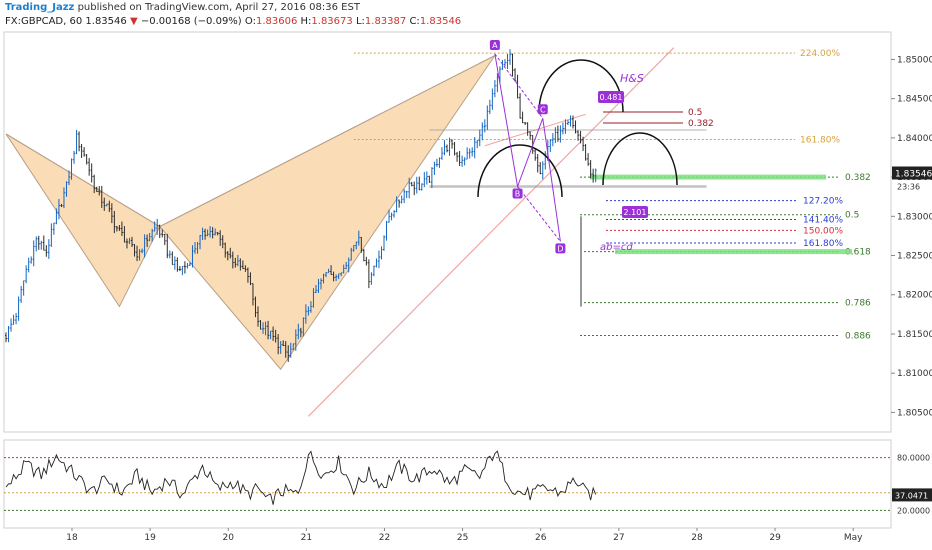 The image size is (932, 550). Describe the element at coordinates (632, 78) in the screenshot. I see `hs-label: H&S` at that location.